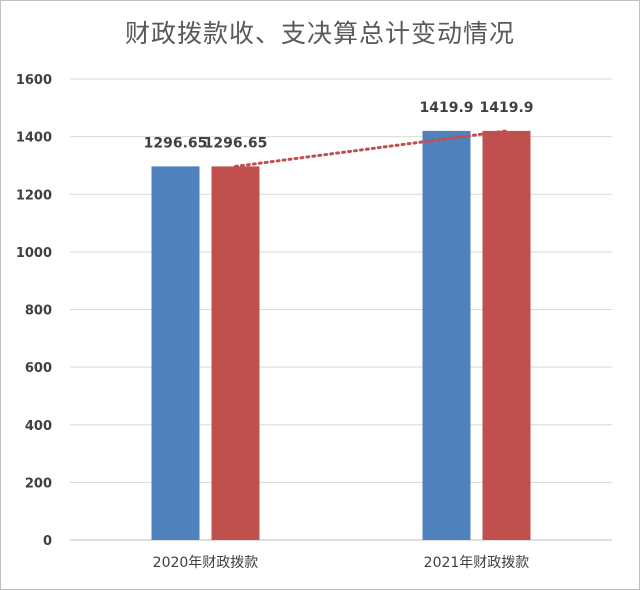  What do you see at coordinates (34, 253) in the screenshot?
I see `y-tick-label: 1000` at bounding box center [34, 253].